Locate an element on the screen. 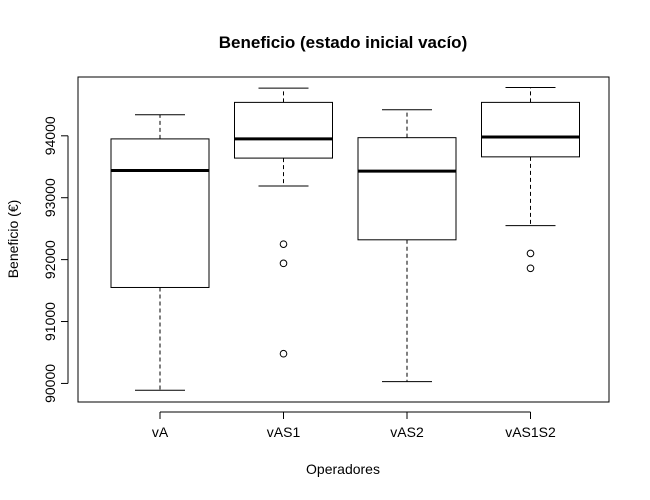  chart-title: Beneficio (estado inicial vacío) is located at coordinates (343, 42).